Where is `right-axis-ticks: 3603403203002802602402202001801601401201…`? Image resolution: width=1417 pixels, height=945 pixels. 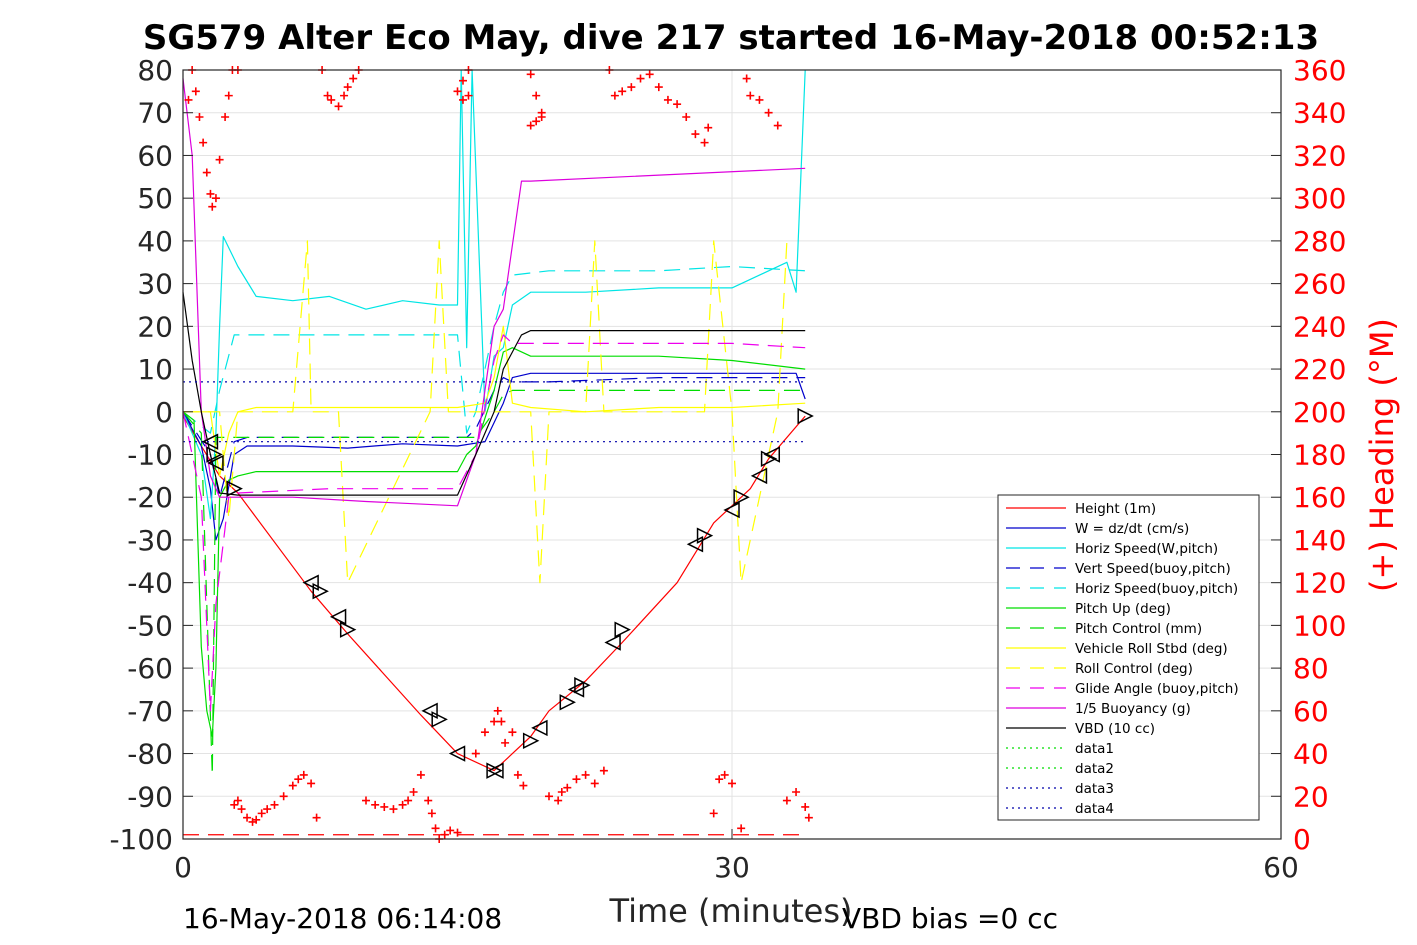 right-axis-ticks: 3603403203002802602402202001801601401201… is located at coordinates (1308, 455).